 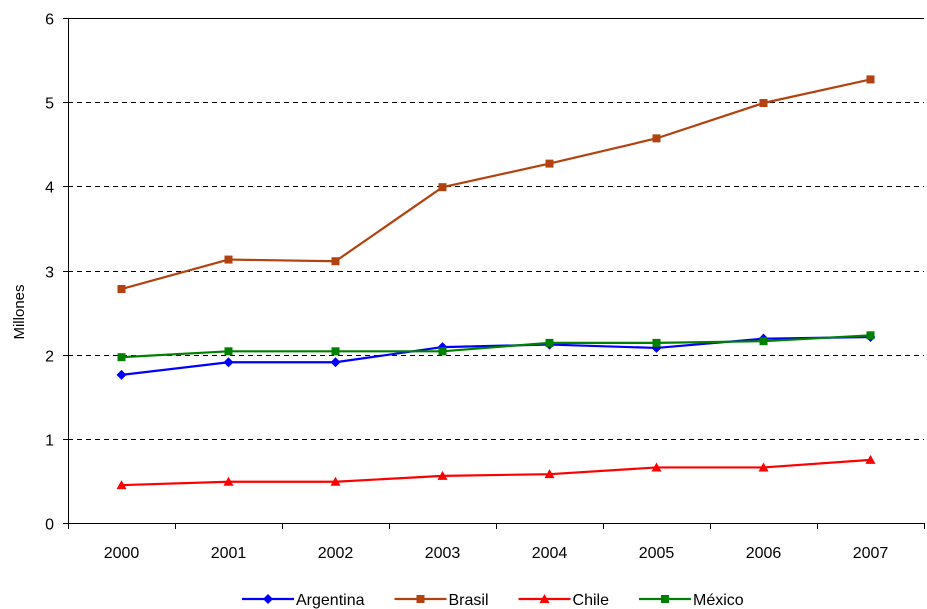 What do you see at coordinates (691, 600) in the screenshot?
I see `legend-item-mexico: México` at bounding box center [691, 600].